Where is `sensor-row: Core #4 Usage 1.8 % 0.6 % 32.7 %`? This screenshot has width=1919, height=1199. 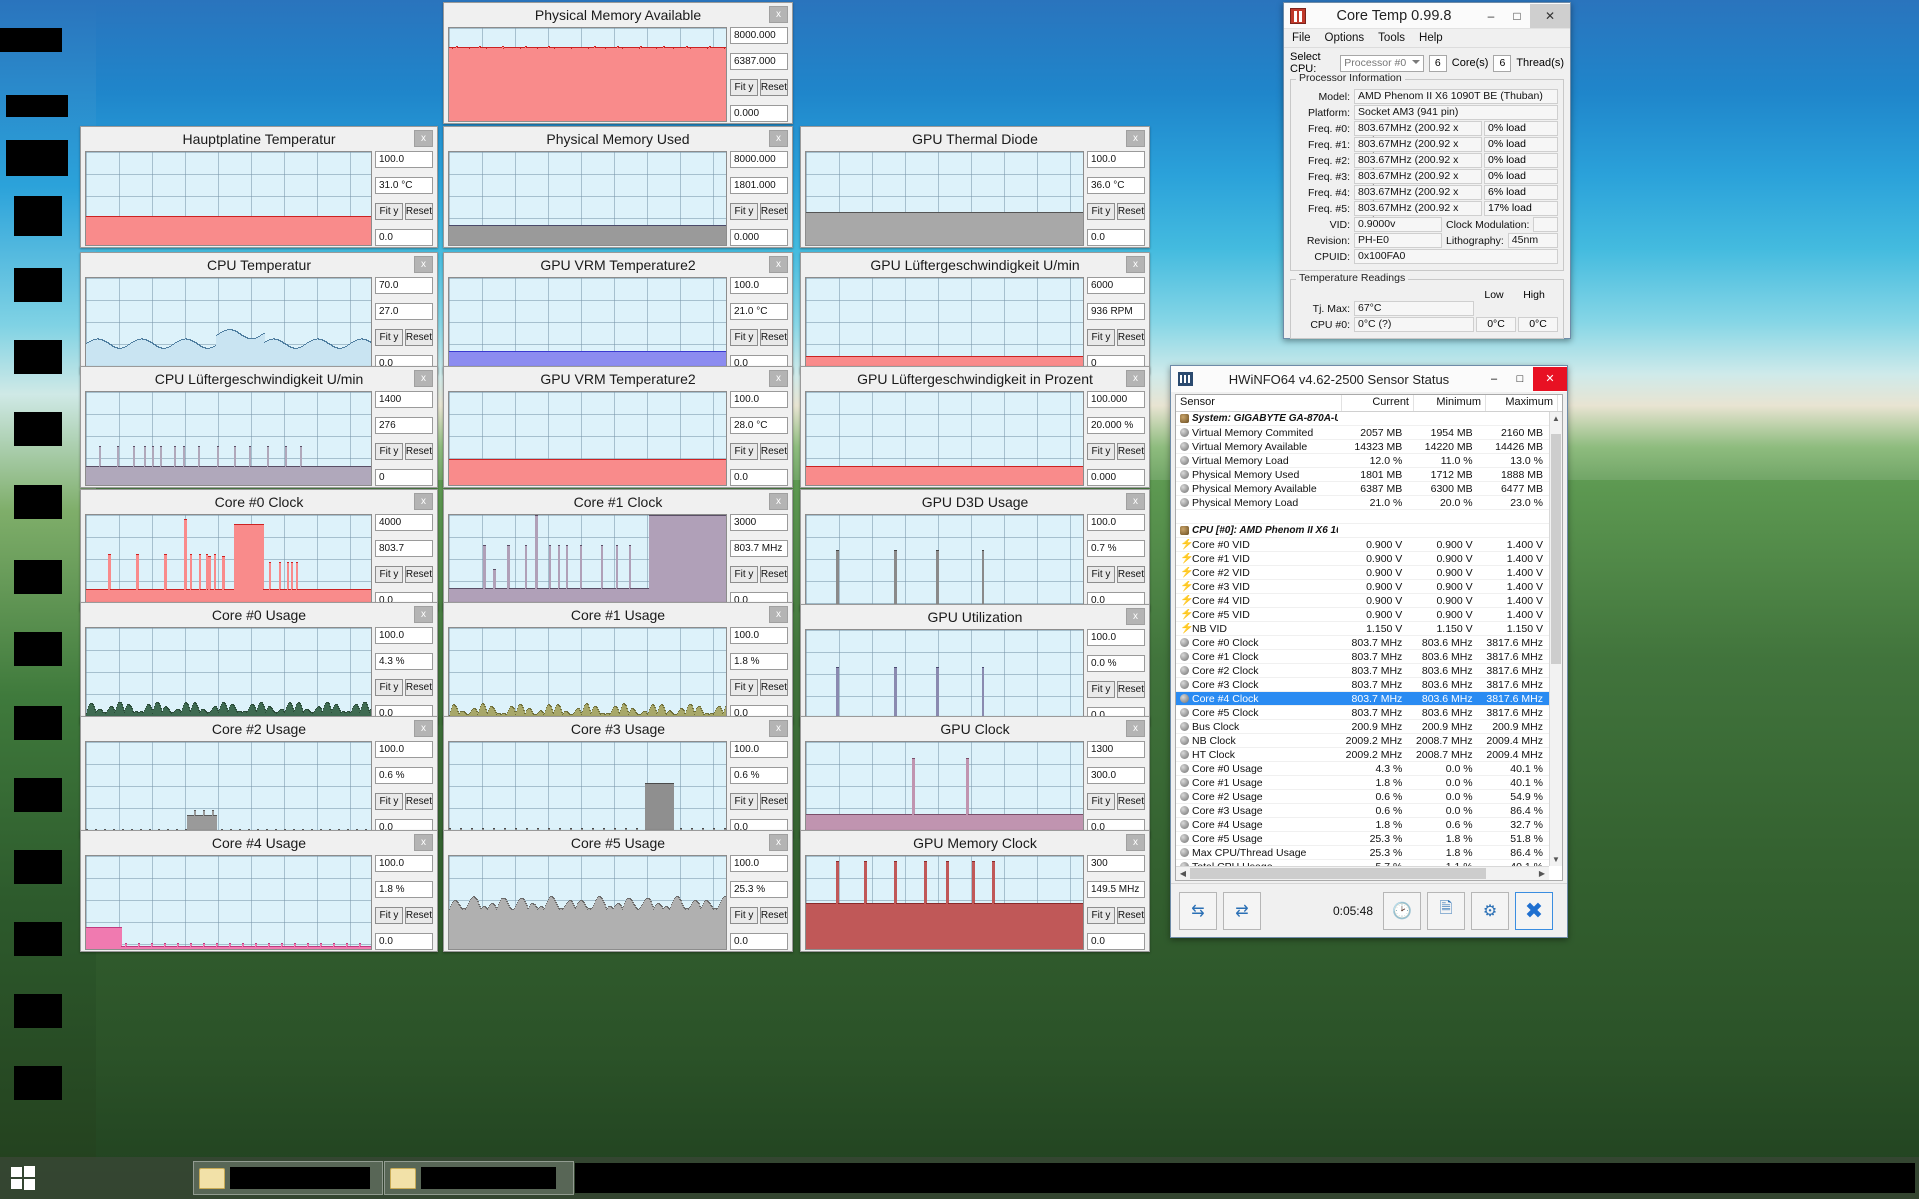 sensor-row: Core #4 Usage 1.8 % 0.6 % 32.7 % is located at coordinates (1362, 825).